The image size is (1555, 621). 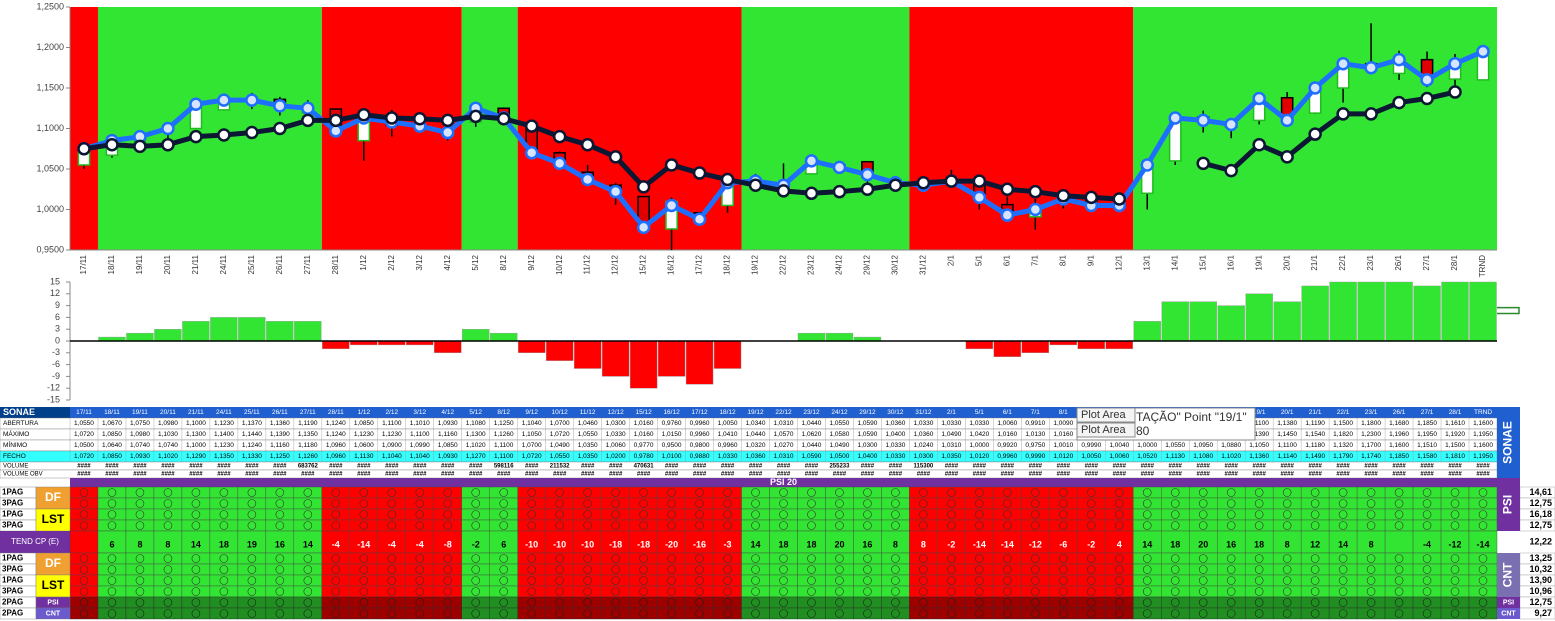 I want to click on y-tick-label: -15, so click(x=53, y=399).